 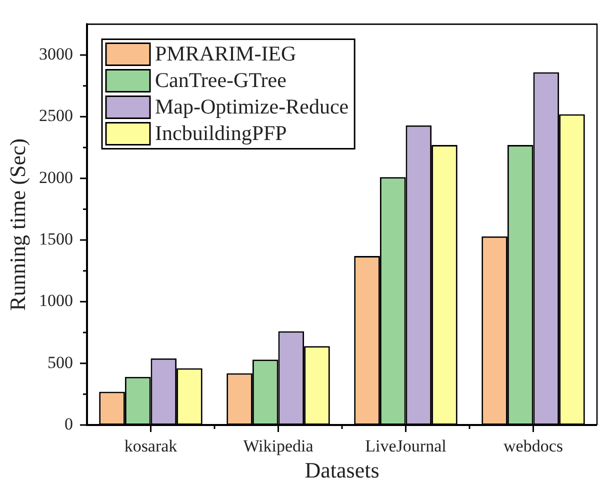 What do you see at coordinates (56, 177) in the screenshot?
I see `y-tick-label: 2000` at bounding box center [56, 177].